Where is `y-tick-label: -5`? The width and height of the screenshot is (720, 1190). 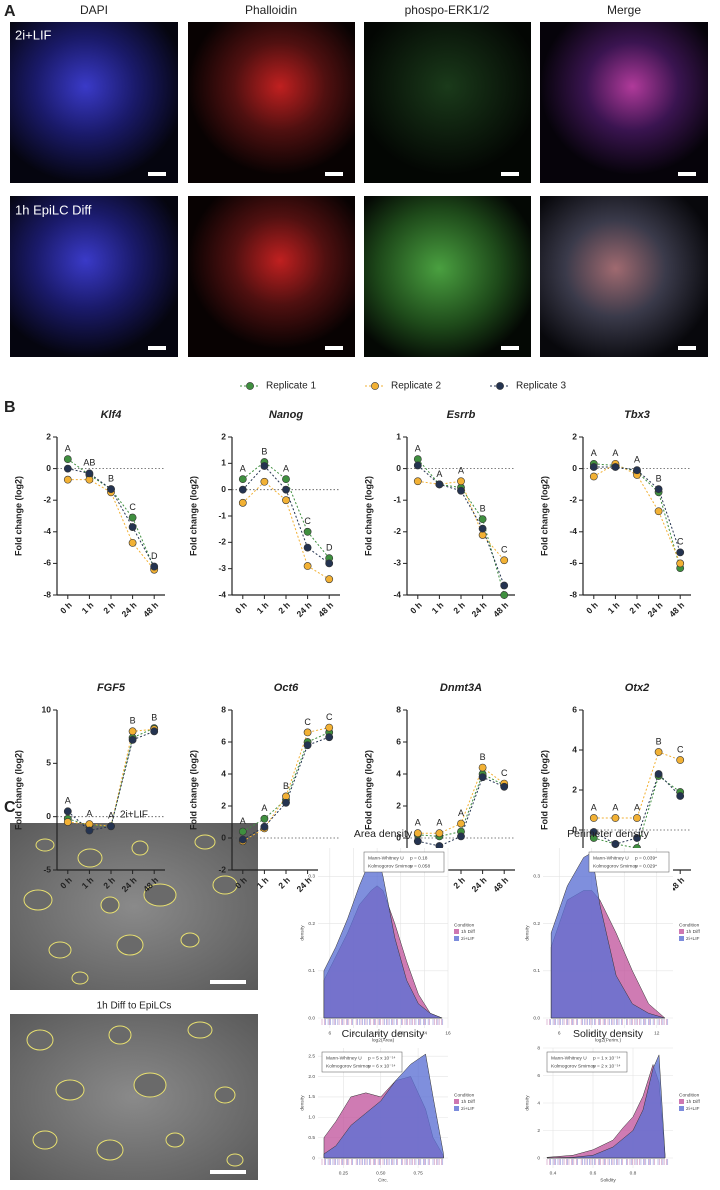
y-tick-label: -5 is located at coordinates (47, 869).